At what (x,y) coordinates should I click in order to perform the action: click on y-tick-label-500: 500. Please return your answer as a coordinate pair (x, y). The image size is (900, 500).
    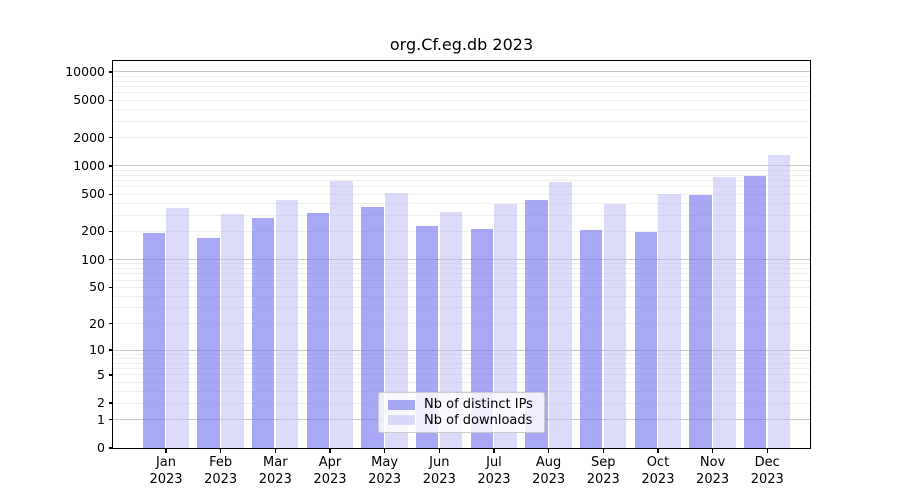
    Looking at the image, I should click on (93, 194).